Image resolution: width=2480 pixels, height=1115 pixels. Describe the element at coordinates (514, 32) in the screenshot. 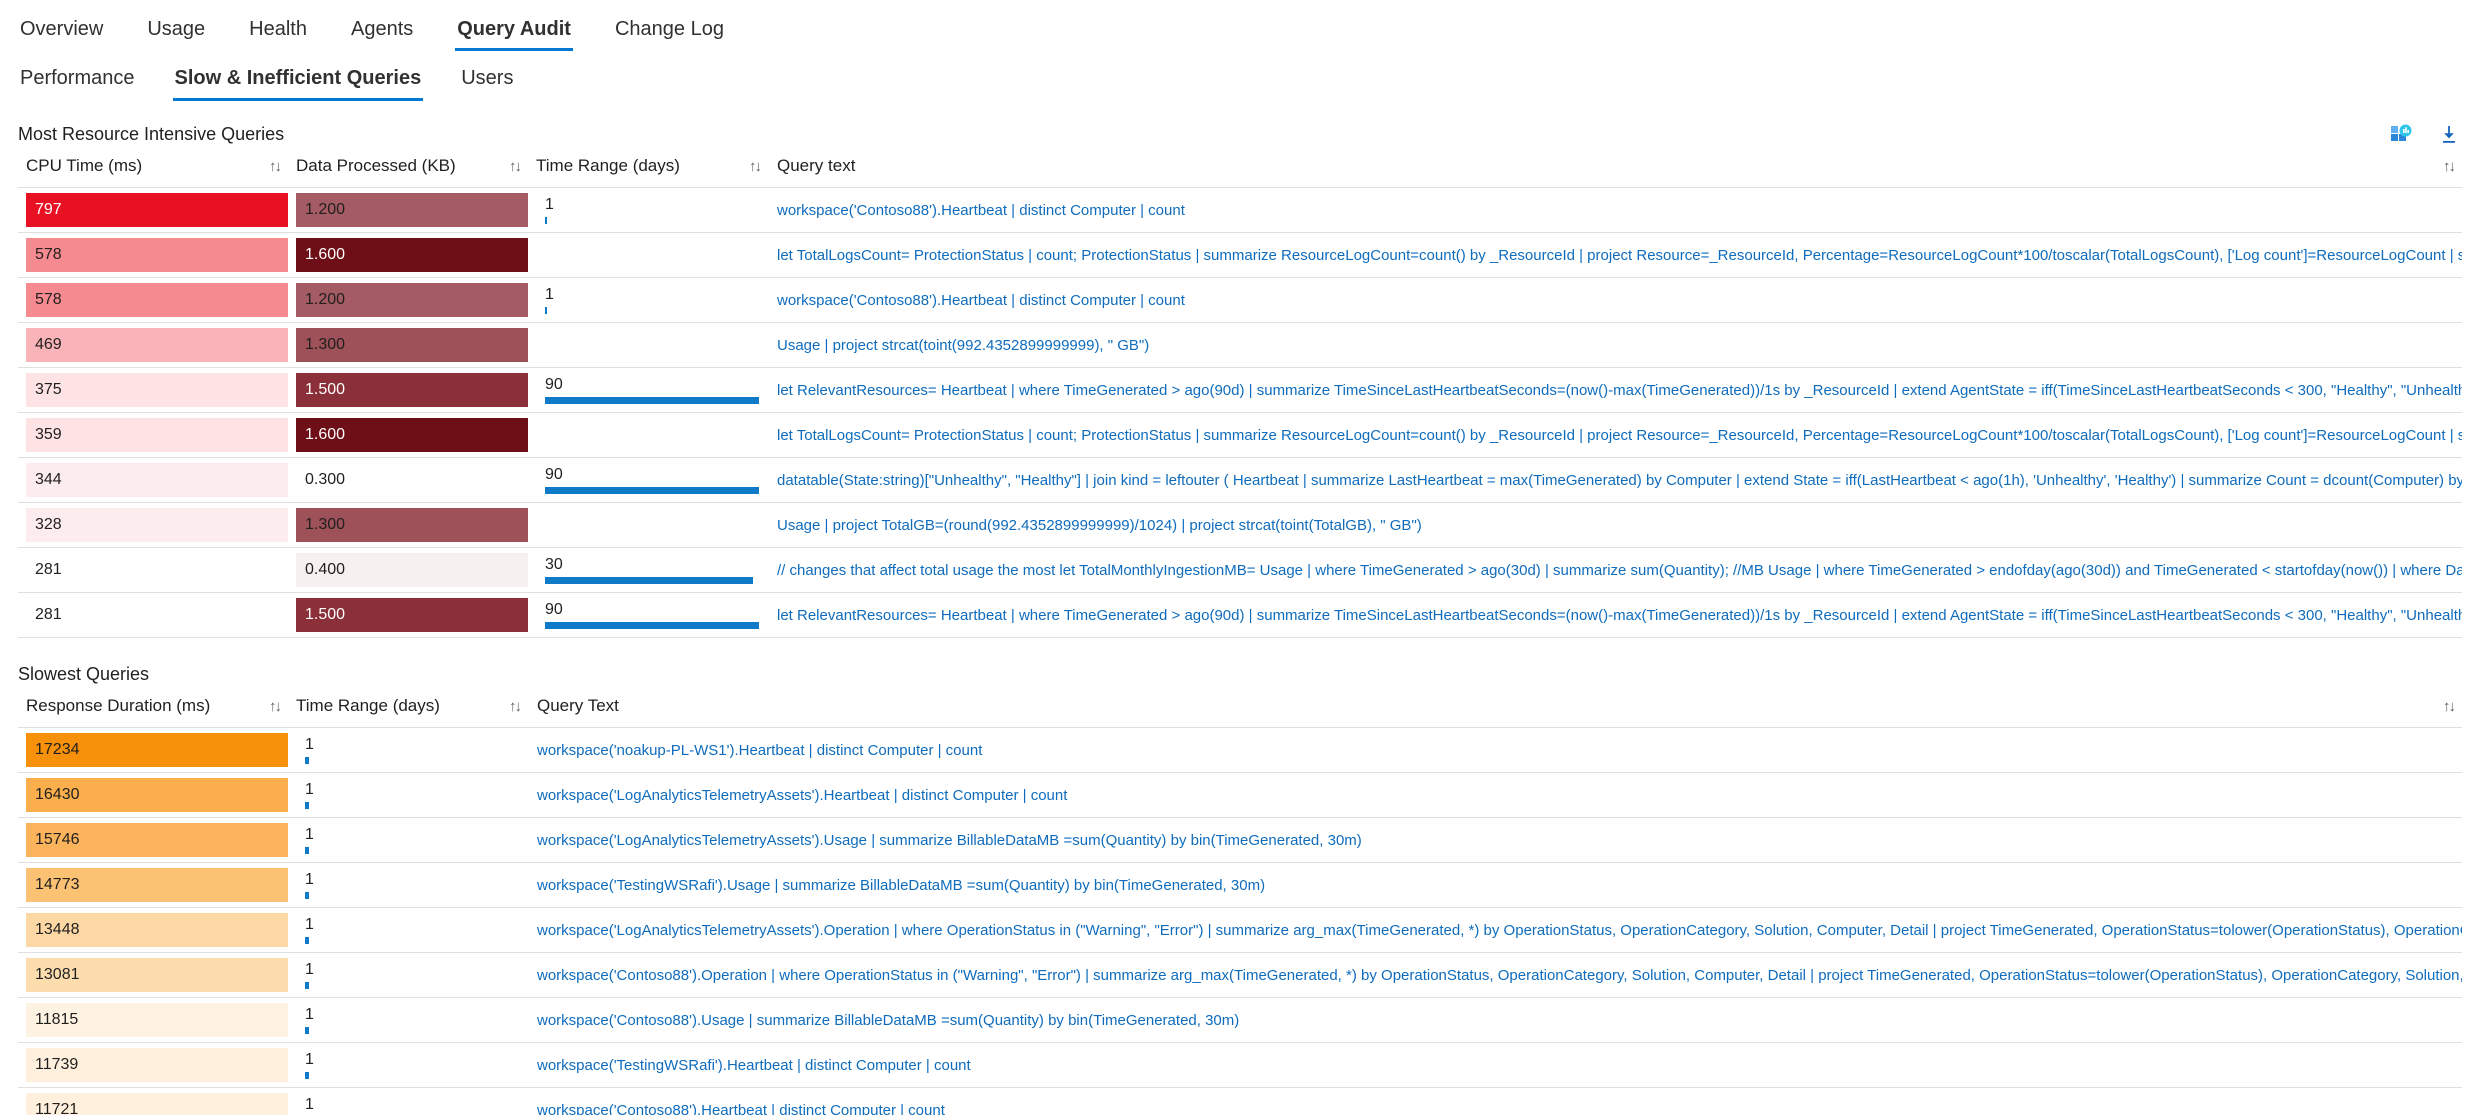

I see `tab-query-audit: Query Audit` at that location.